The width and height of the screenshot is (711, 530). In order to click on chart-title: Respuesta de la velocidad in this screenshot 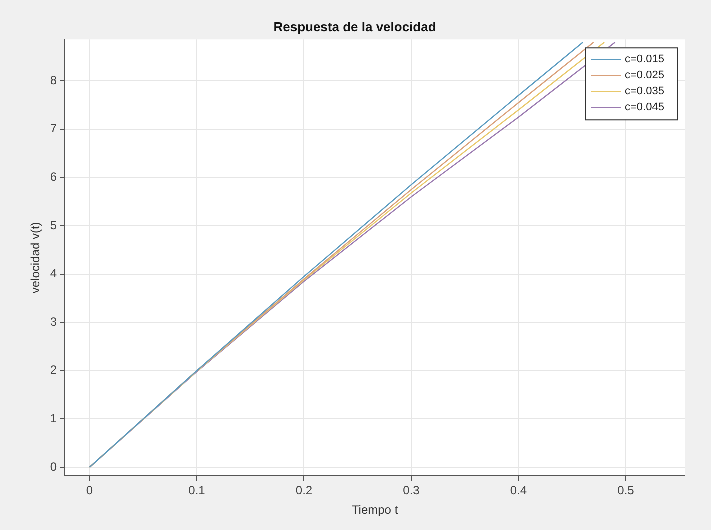, I will do `click(355, 26)`.